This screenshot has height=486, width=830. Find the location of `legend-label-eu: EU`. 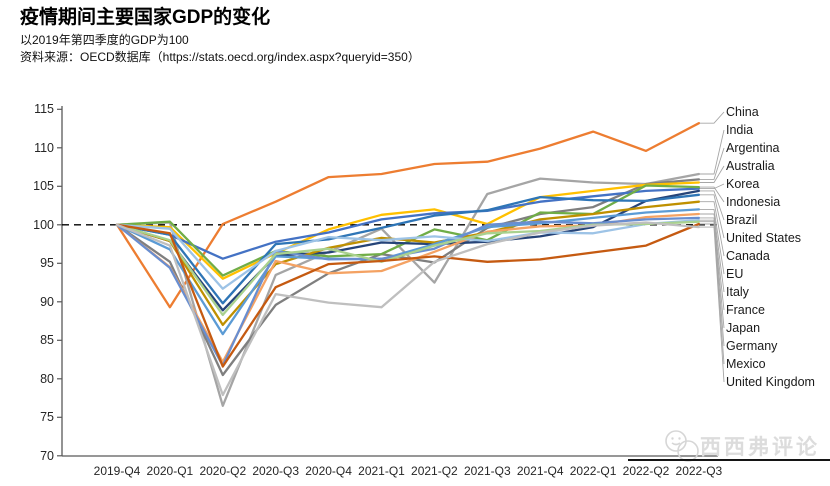

legend-label-eu: EU is located at coordinates (735, 274).